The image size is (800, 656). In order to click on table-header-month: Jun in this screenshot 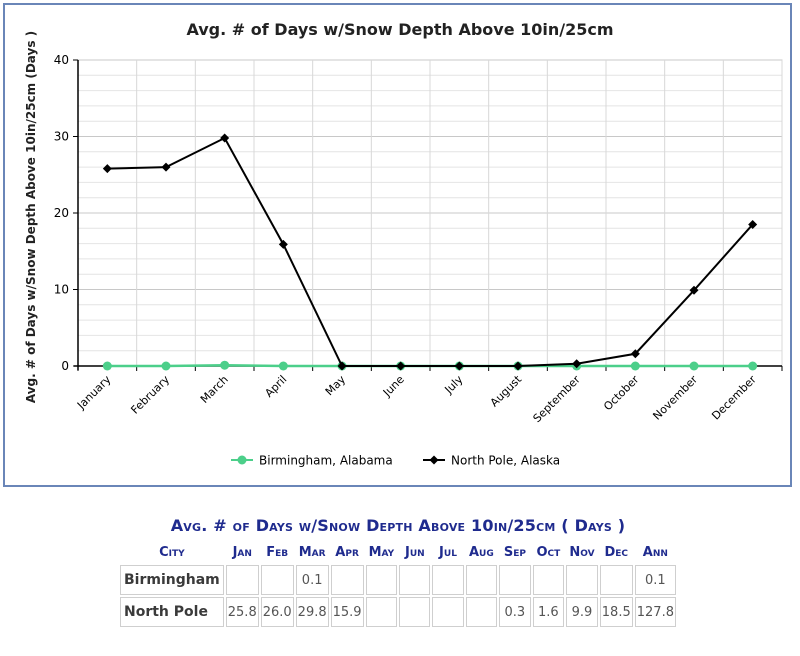, I will do `click(415, 552)`.